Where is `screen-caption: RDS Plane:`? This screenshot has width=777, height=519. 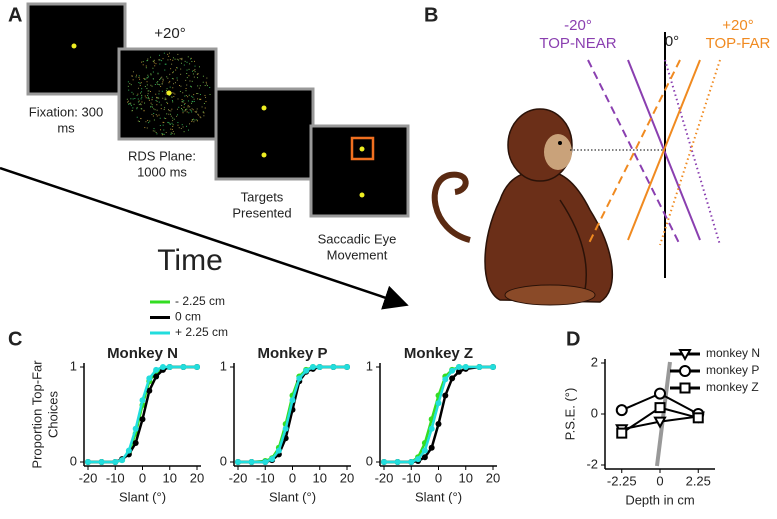 screen-caption: RDS Plane: is located at coordinates (162, 155).